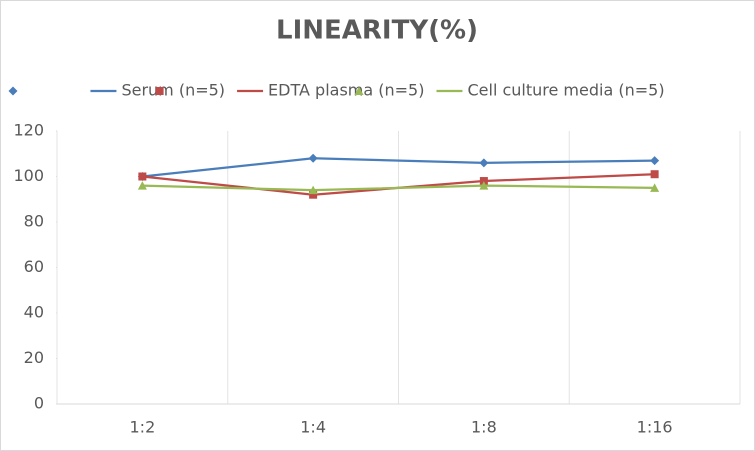 This screenshot has height=451, width=755. Describe the element at coordinates (143, 427) in the screenshot. I see `x-tick-label: 1:2` at that location.